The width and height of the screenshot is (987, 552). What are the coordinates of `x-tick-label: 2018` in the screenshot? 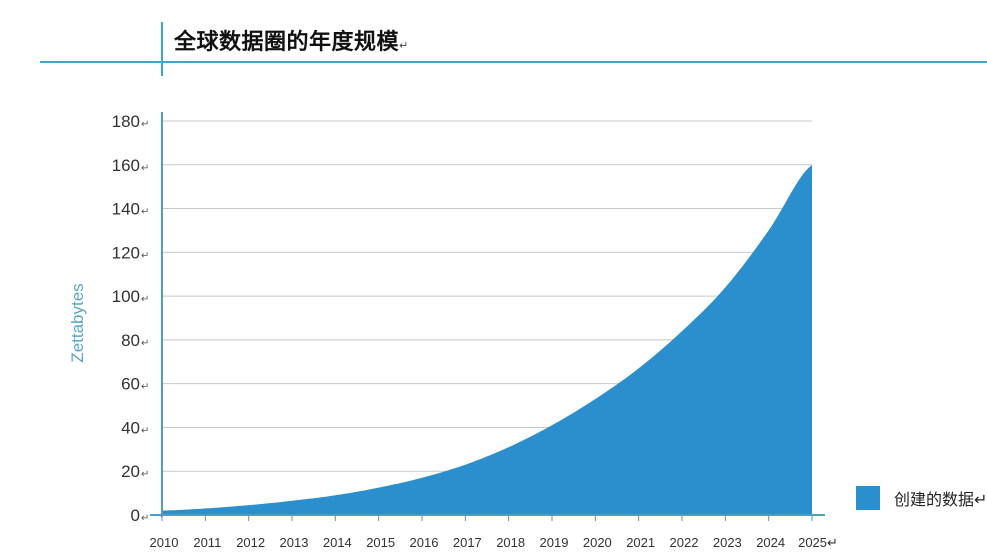 It's located at (510, 542).